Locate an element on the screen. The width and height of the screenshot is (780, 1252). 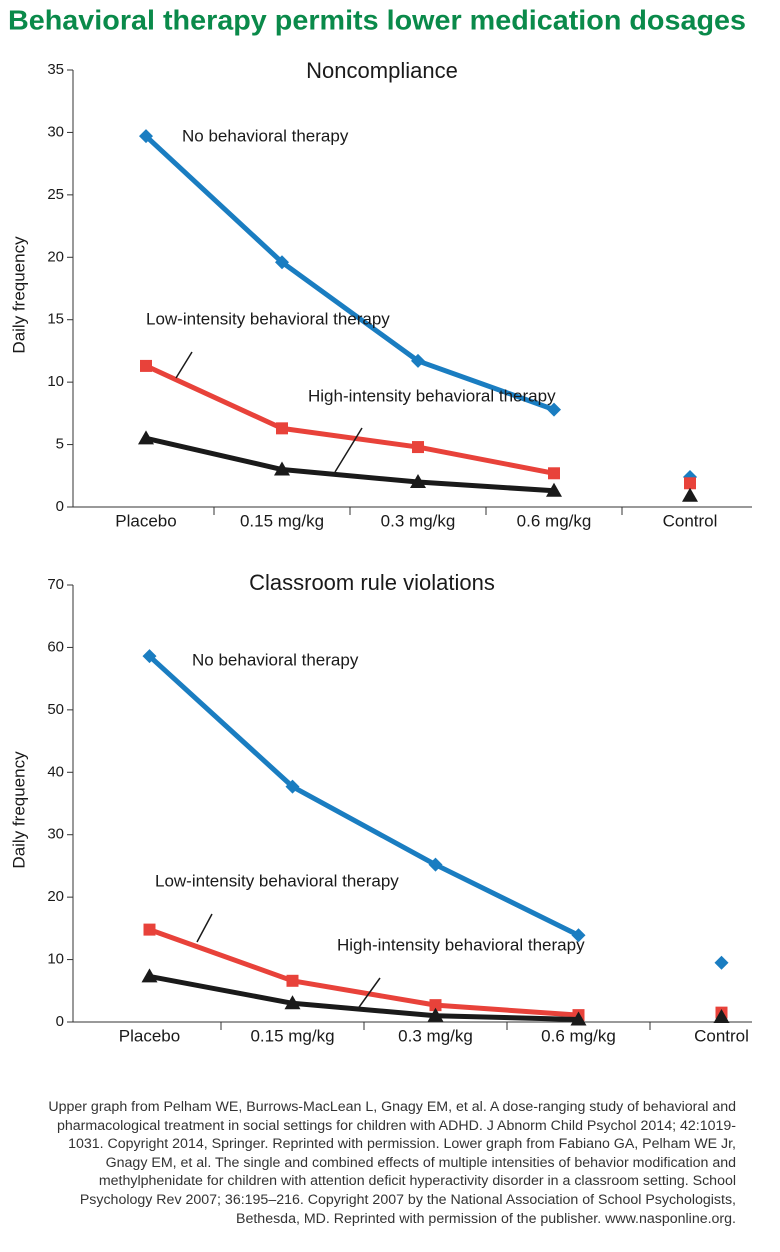
y-tick-label: 5 is located at coordinates (60, 444).